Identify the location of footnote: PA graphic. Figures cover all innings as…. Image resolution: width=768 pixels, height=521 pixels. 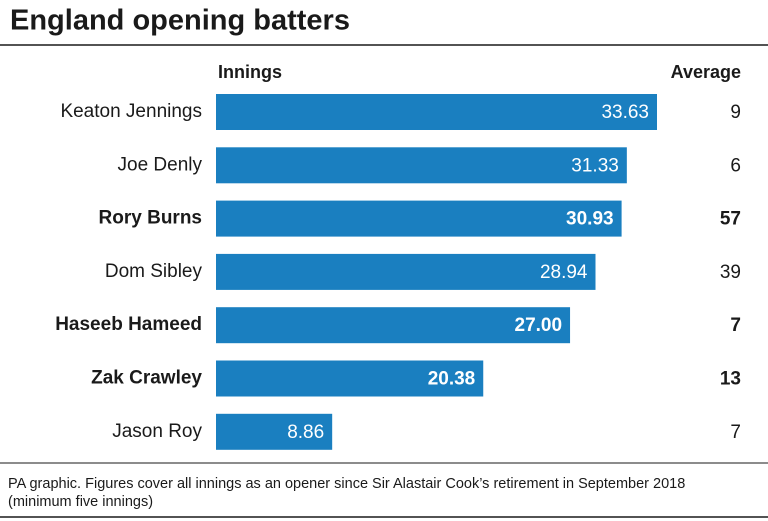
(346, 484).